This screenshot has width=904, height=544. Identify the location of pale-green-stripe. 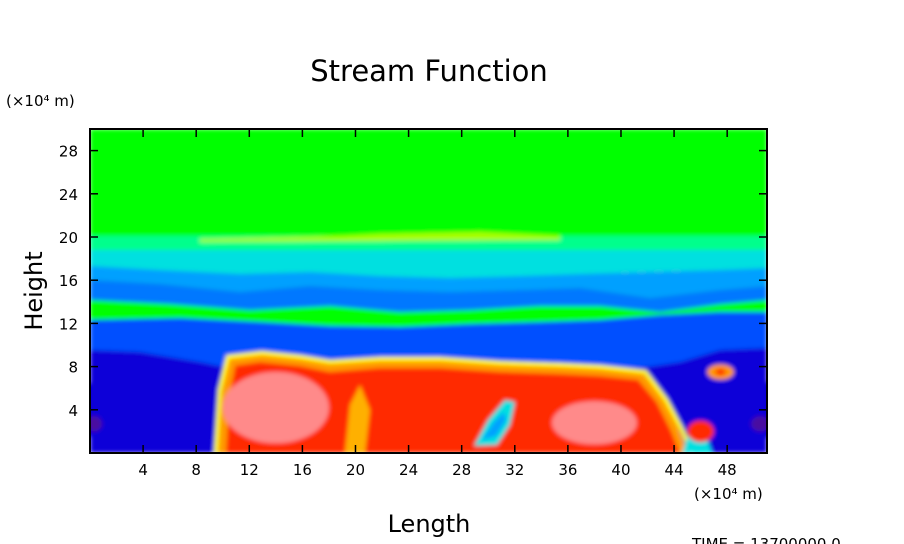
(380, 237).